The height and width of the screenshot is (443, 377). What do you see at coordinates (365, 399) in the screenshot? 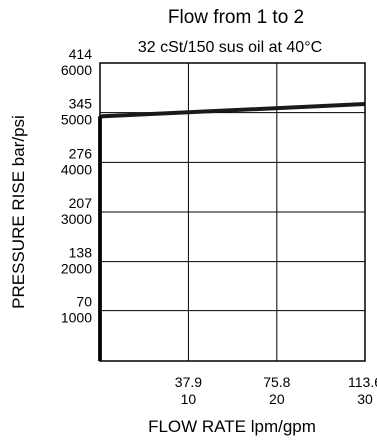
I see `x-tick-label-gpm: 30` at bounding box center [365, 399].